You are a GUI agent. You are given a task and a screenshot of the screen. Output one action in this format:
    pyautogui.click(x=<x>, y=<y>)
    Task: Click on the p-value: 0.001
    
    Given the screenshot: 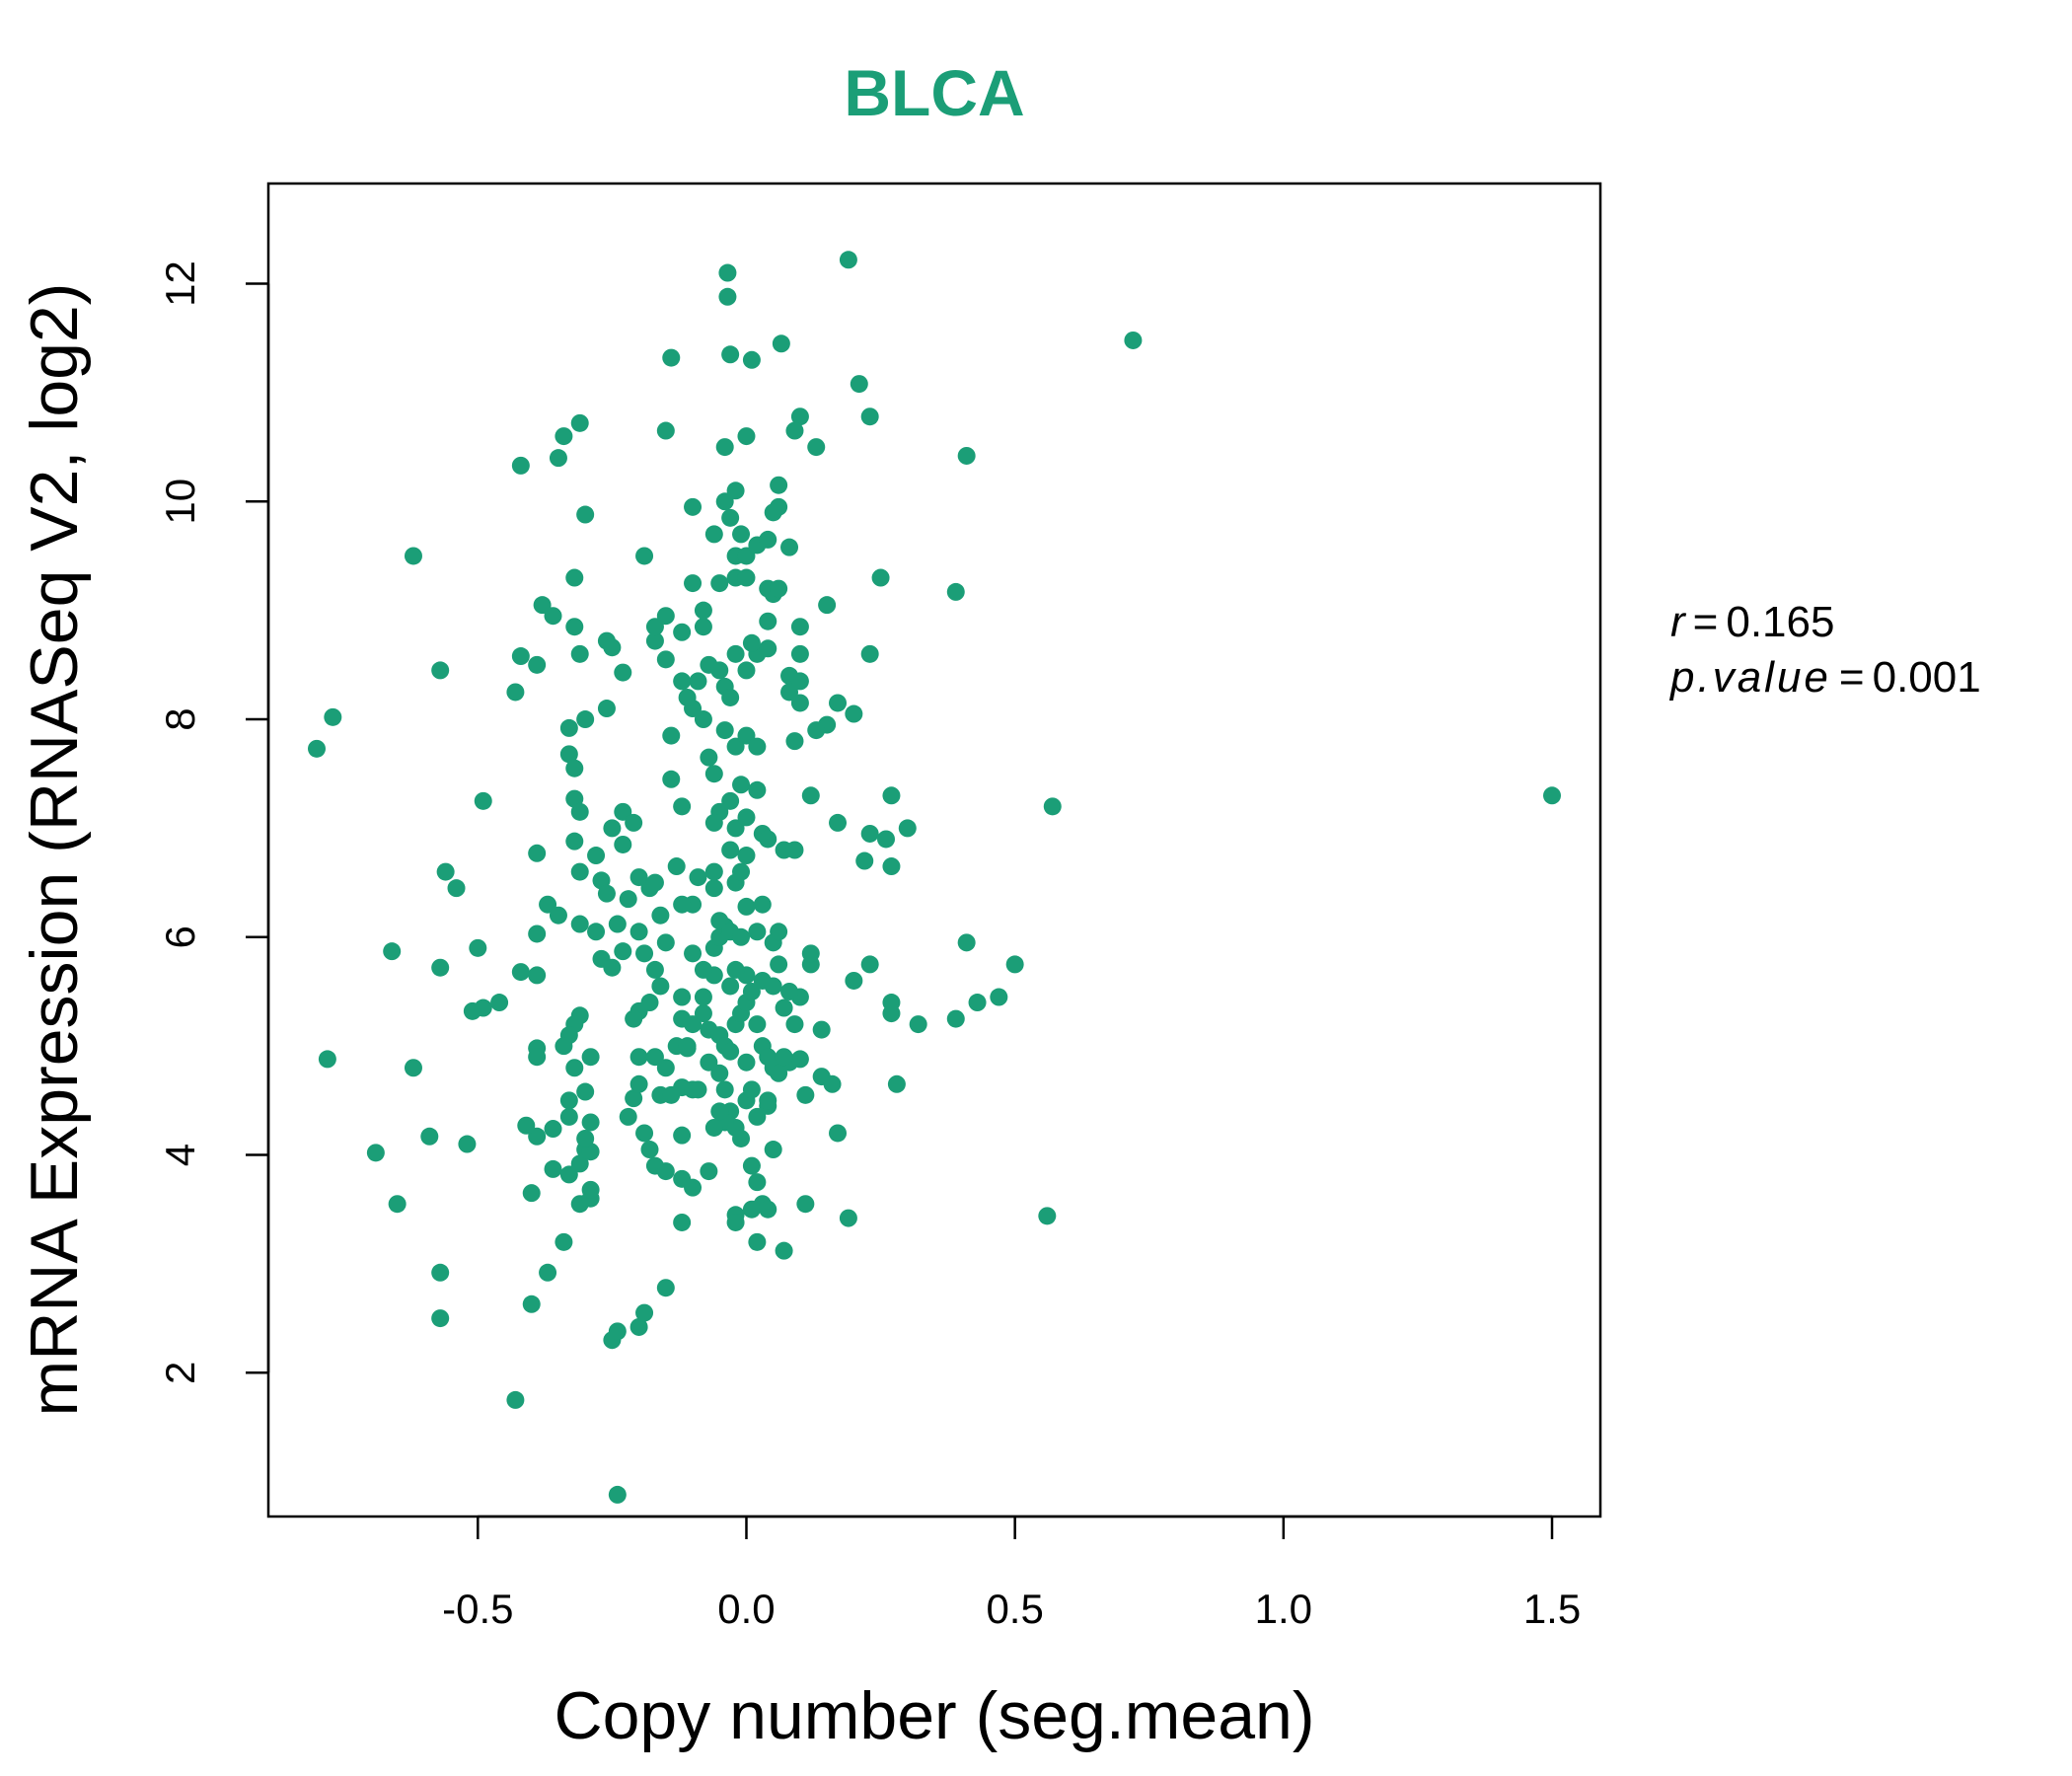 What is the action you would take?
    pyautogui.click(x=1927, y=677)
    